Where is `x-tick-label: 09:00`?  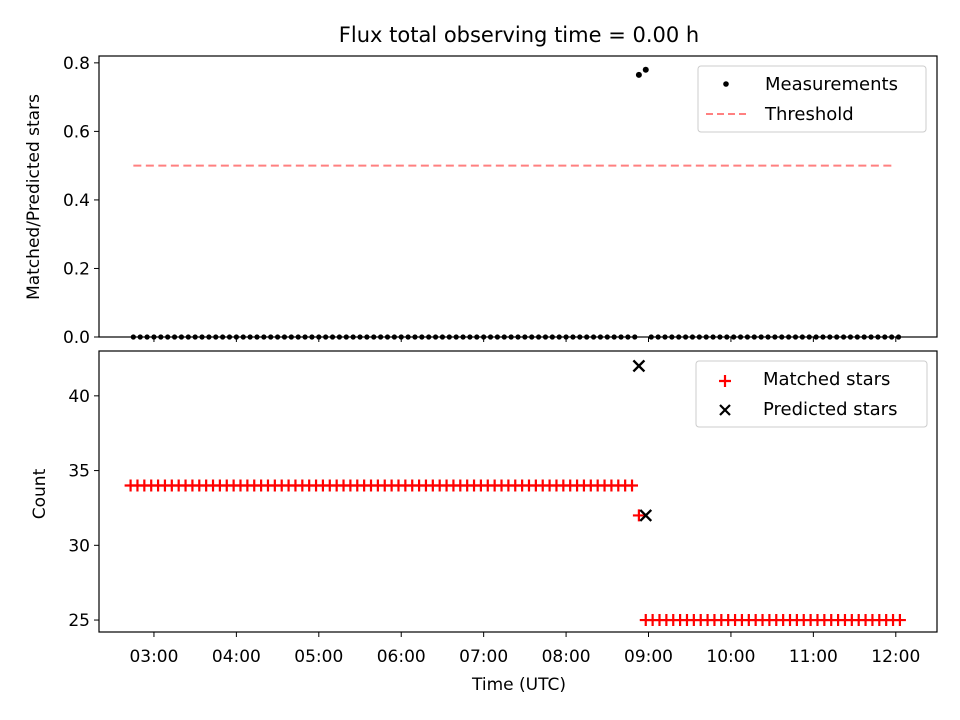
x-tick-label: 09:00 is located at coordinates (648, 657).